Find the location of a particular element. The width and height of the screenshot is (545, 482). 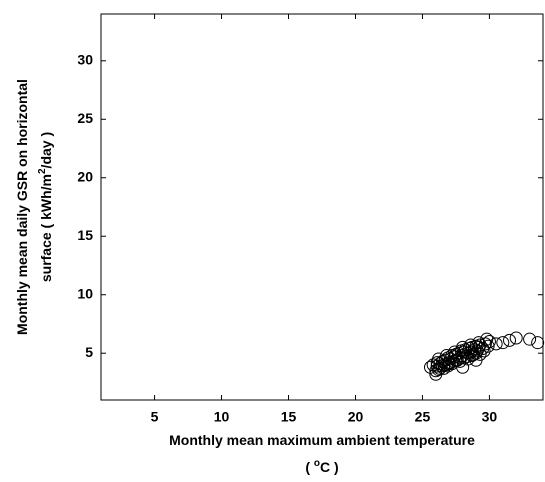

x-label-line: Monthly mean maximum ambient temperature is located at coordinates (322, 440).